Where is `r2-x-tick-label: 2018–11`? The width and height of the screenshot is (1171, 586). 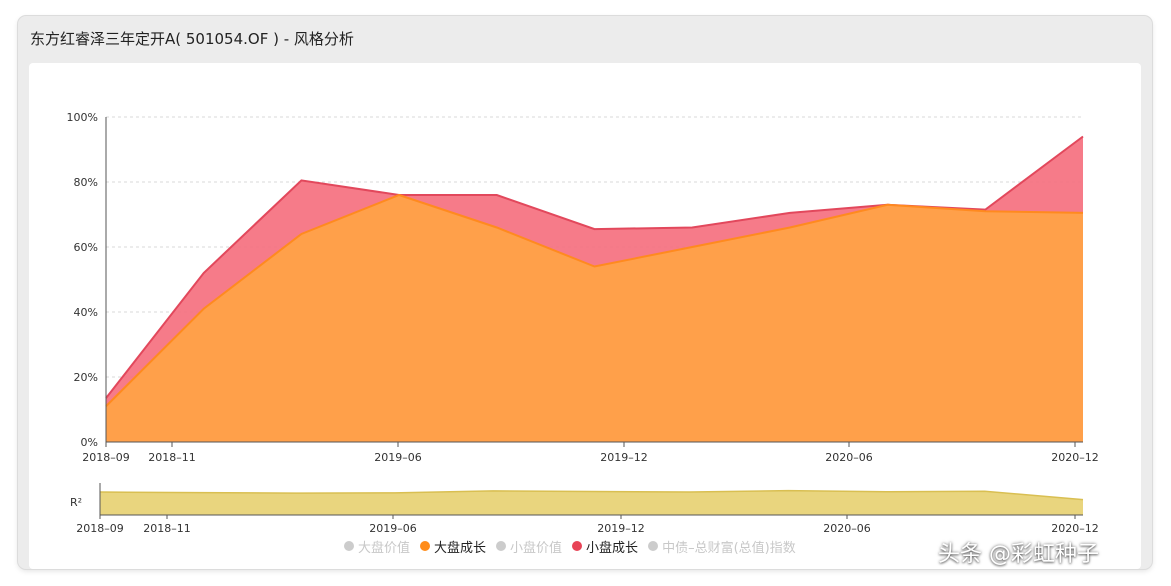
r2-x-tick-label: 2018–11 is located at coordinates (167, 528).